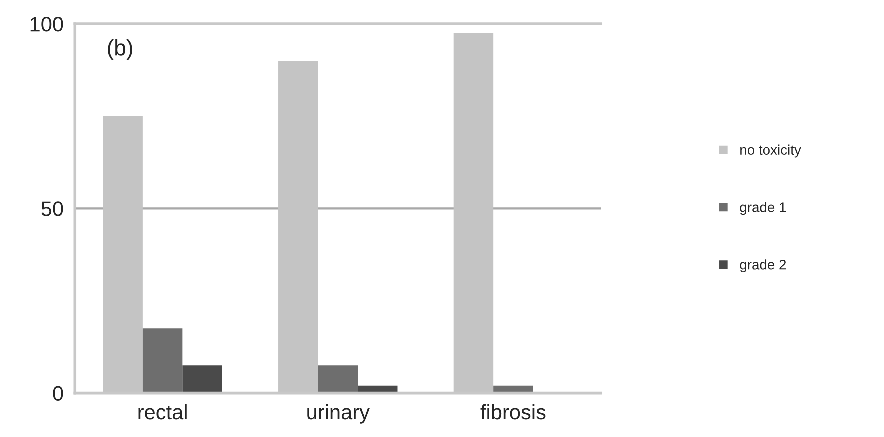  Describe the element at coordinates (513, 412) in the screenshot. I see `x-tick-label: fibrosis` at that location.